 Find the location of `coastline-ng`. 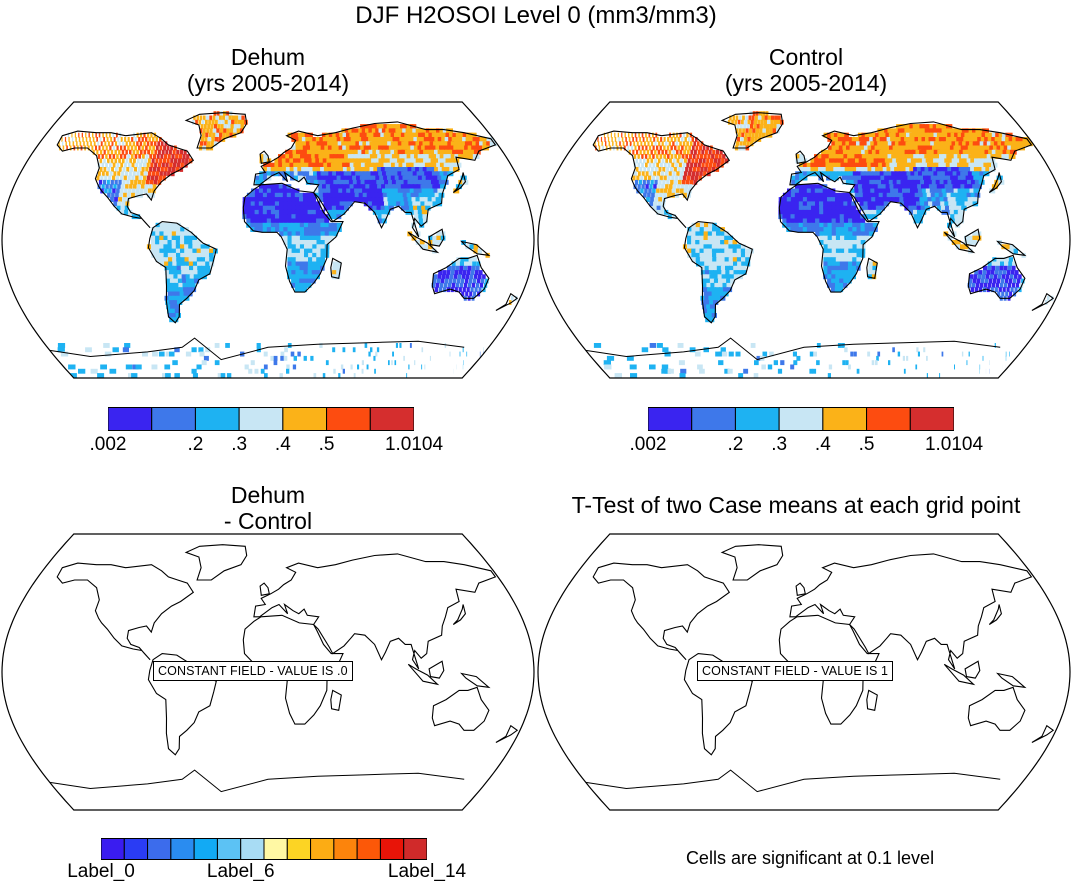

coastline-ng is located at coordinates (475, 680).